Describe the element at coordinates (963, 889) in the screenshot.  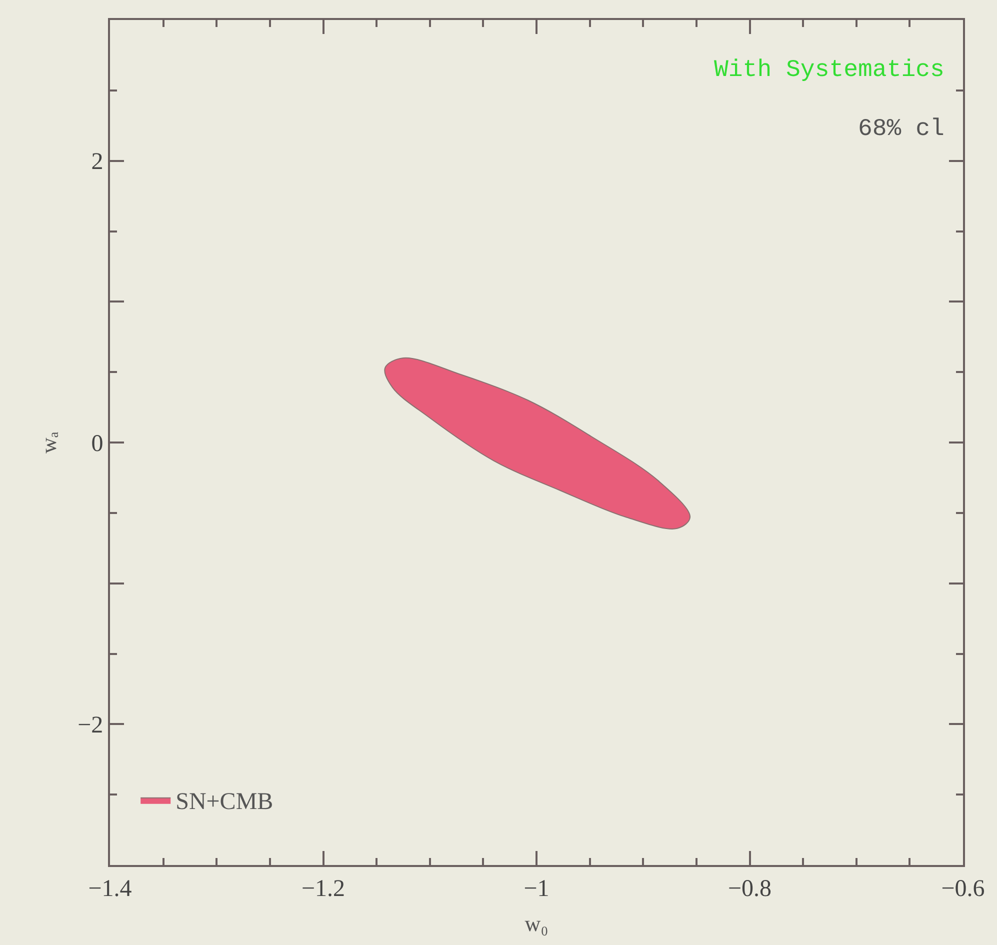
I see `x-tick-label: −0.6` at that location.